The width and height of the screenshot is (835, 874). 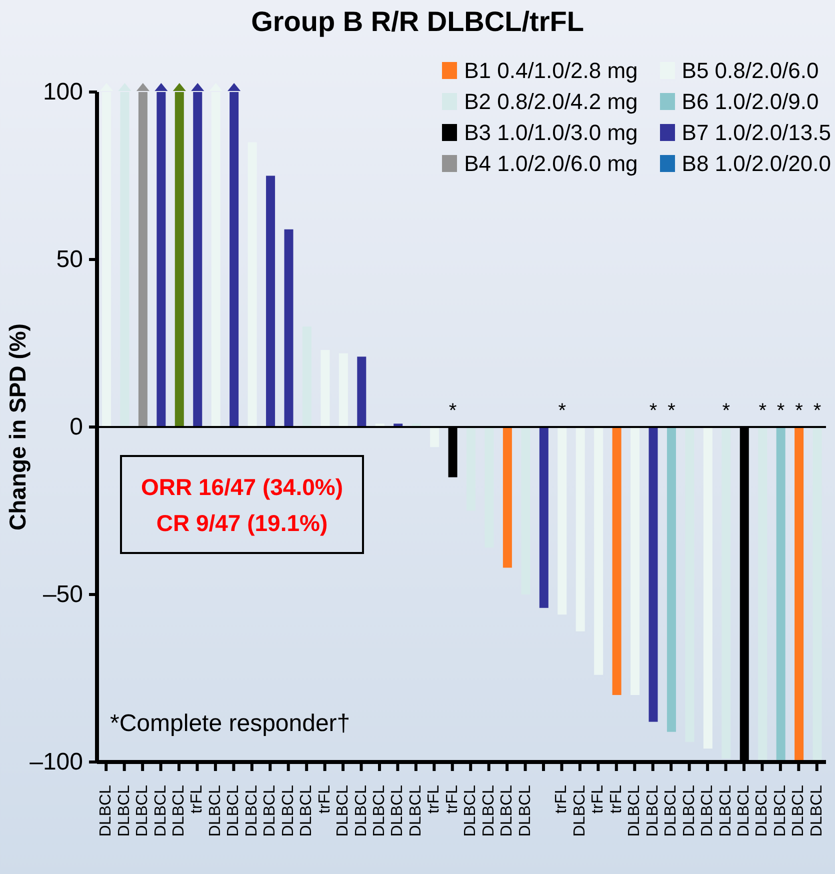 What do you see at coordinates (69, 259) in the screenshot?
I see `y-tick-label: 50` at bounding box center [69, 259].